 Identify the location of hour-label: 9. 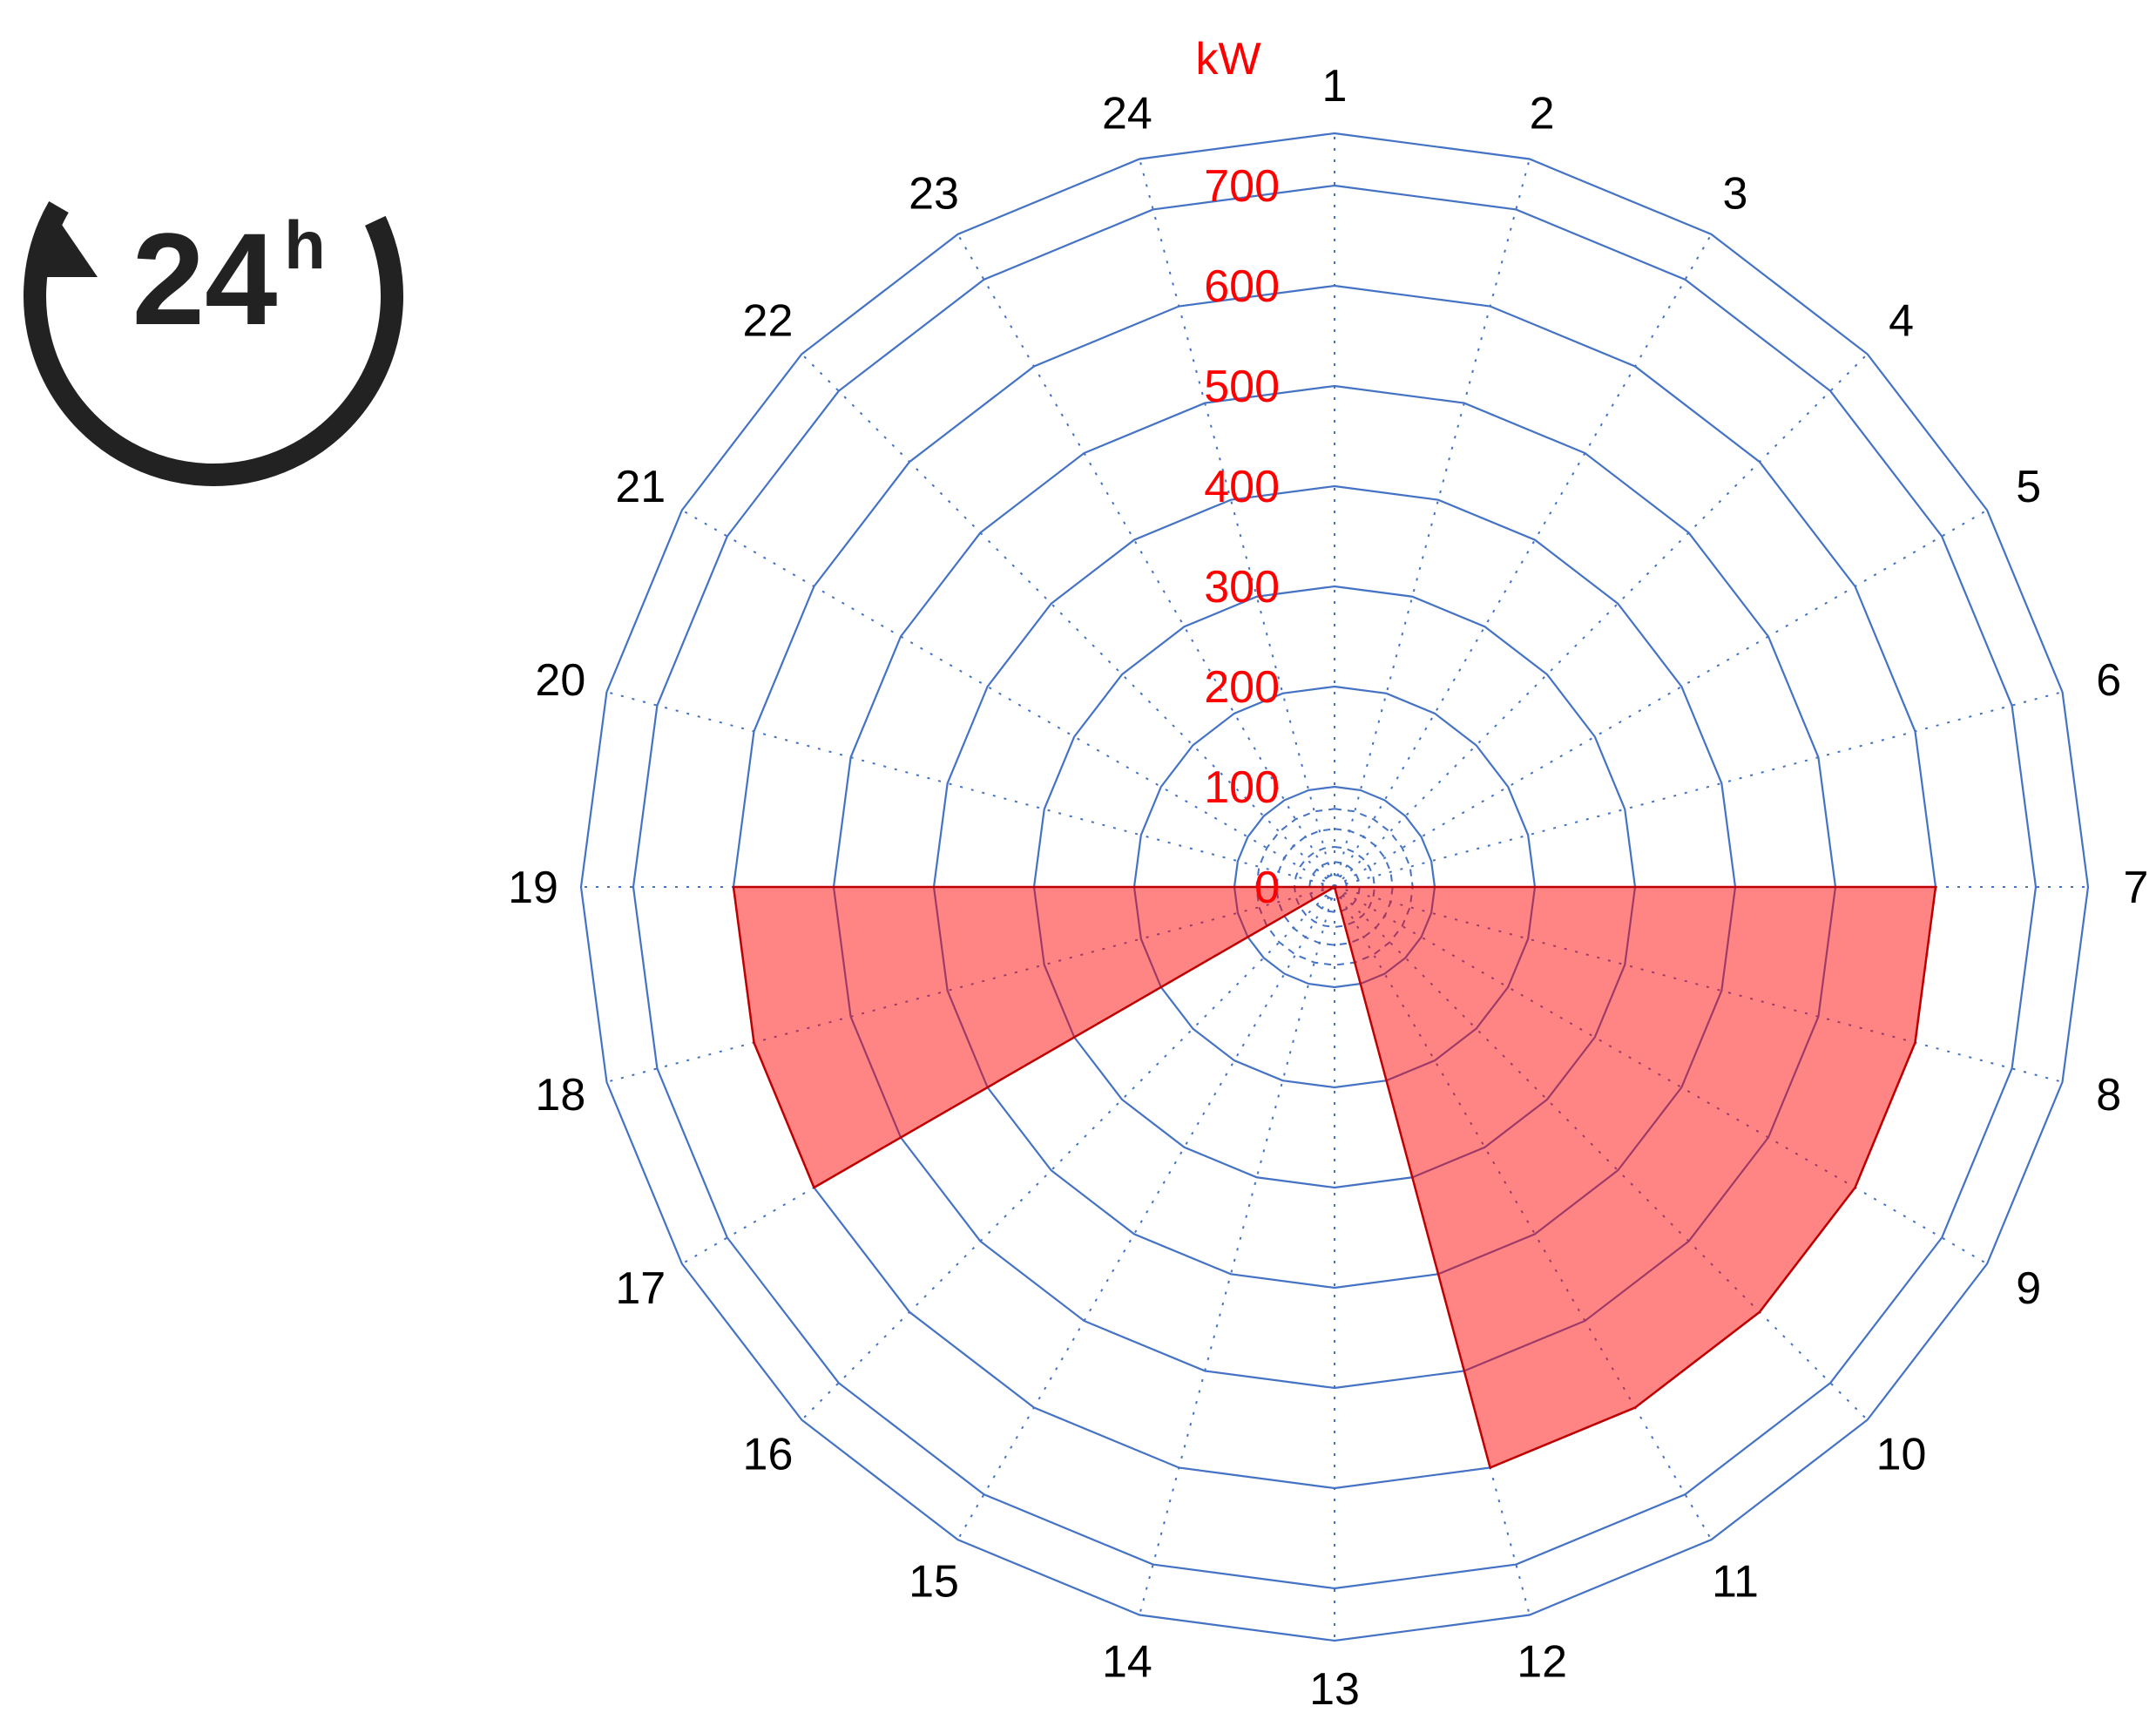
(2028, 1288).